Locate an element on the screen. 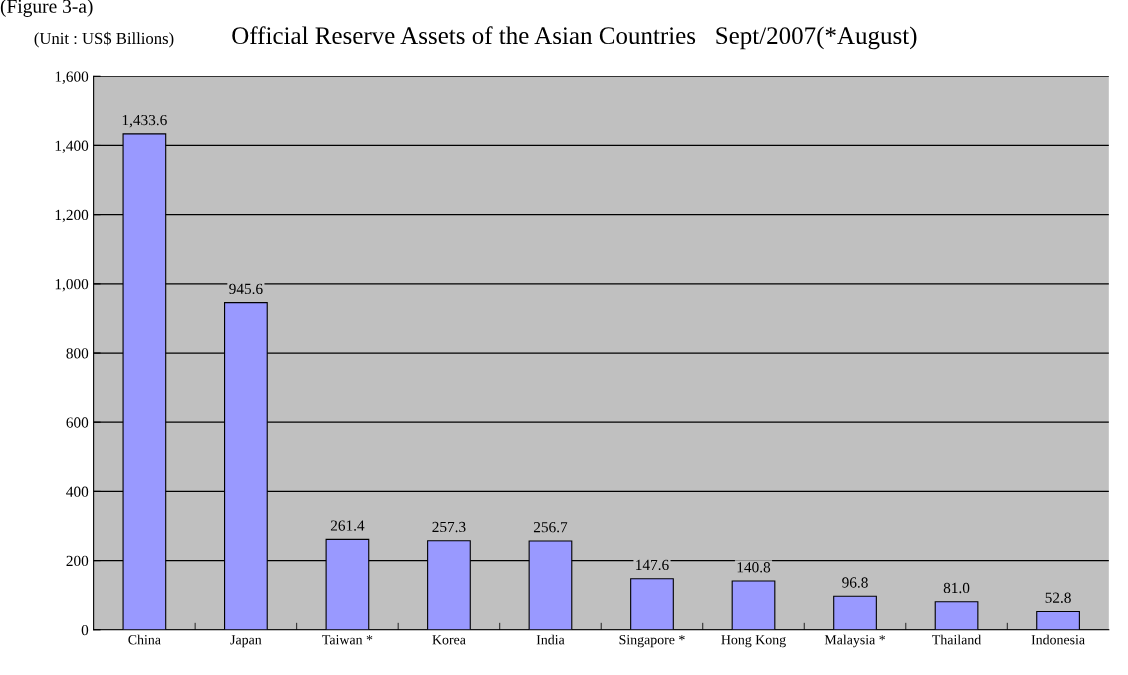 Image resolution: width=1128 pixels, height=675 pixels. y-tick-label: 400 is located at coordinates (77, 491).